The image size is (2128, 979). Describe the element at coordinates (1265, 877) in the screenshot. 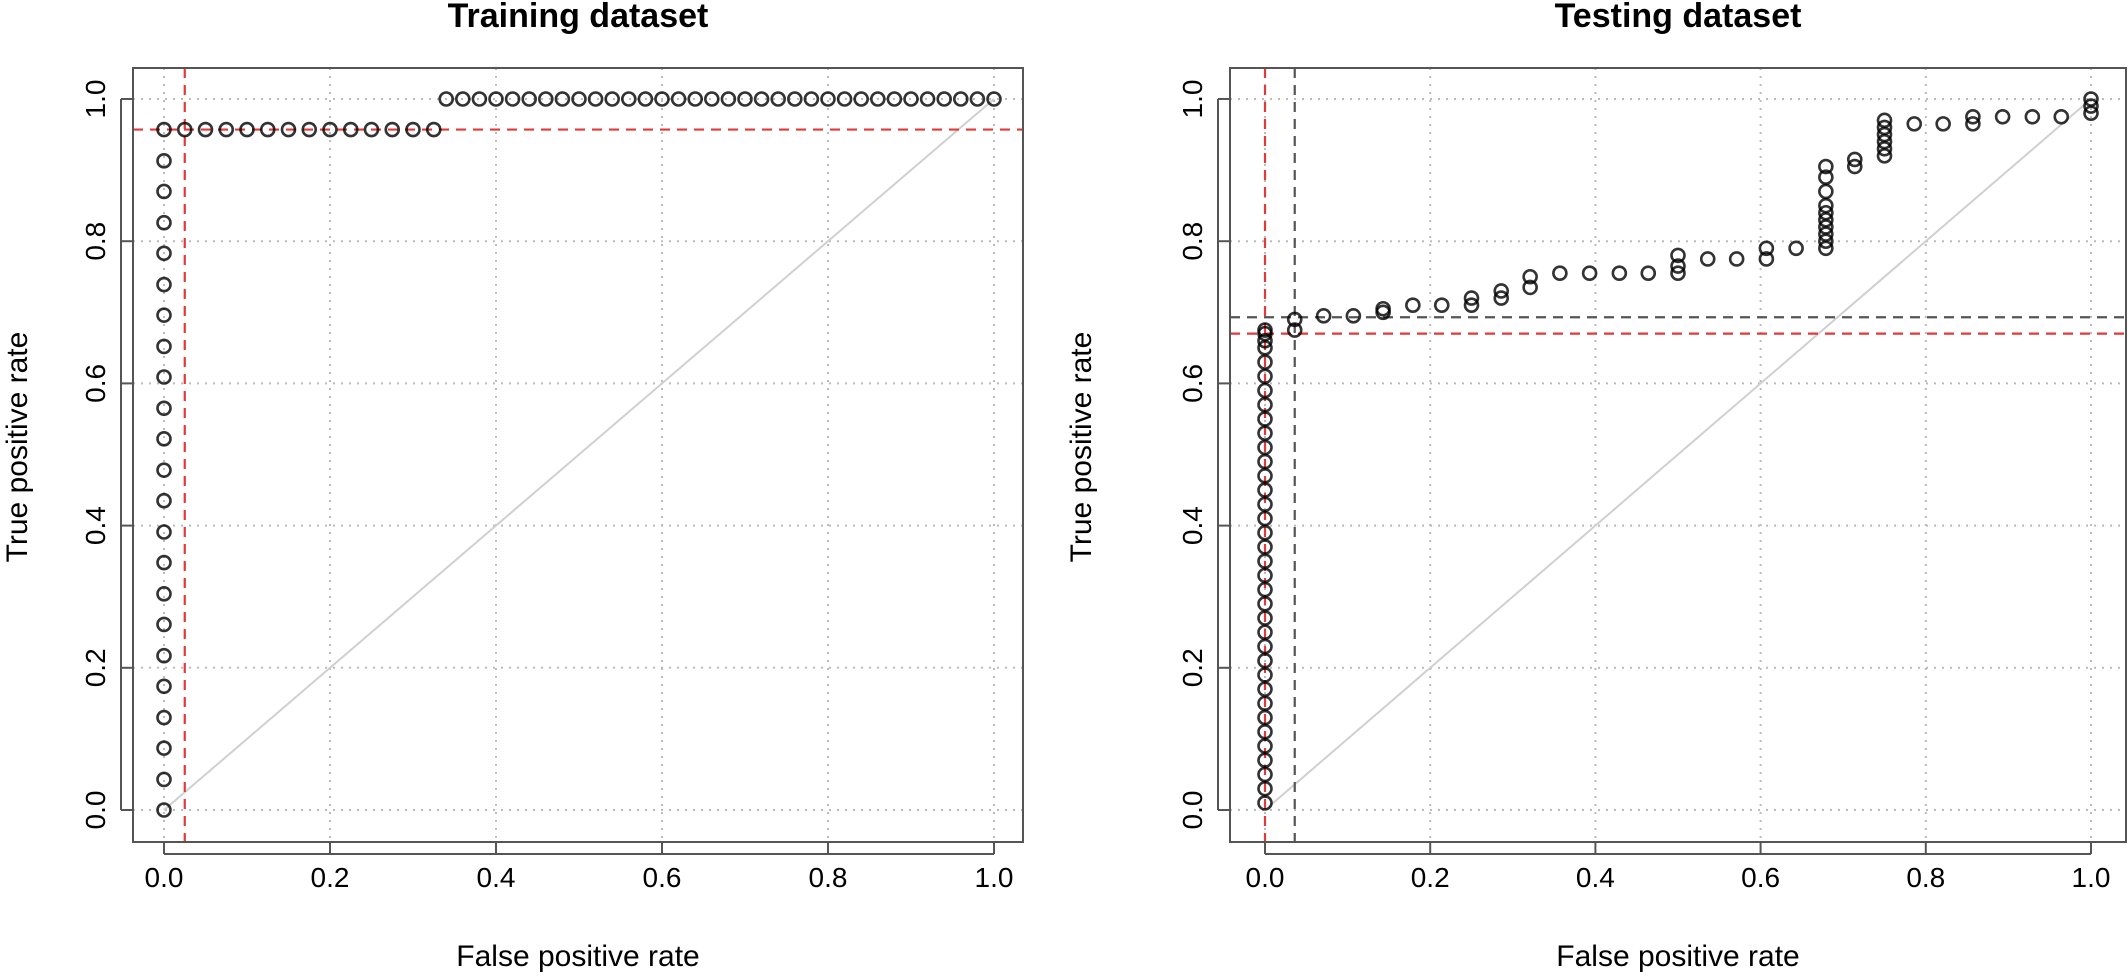

I see `x-tick-label: 0.0` at that location.